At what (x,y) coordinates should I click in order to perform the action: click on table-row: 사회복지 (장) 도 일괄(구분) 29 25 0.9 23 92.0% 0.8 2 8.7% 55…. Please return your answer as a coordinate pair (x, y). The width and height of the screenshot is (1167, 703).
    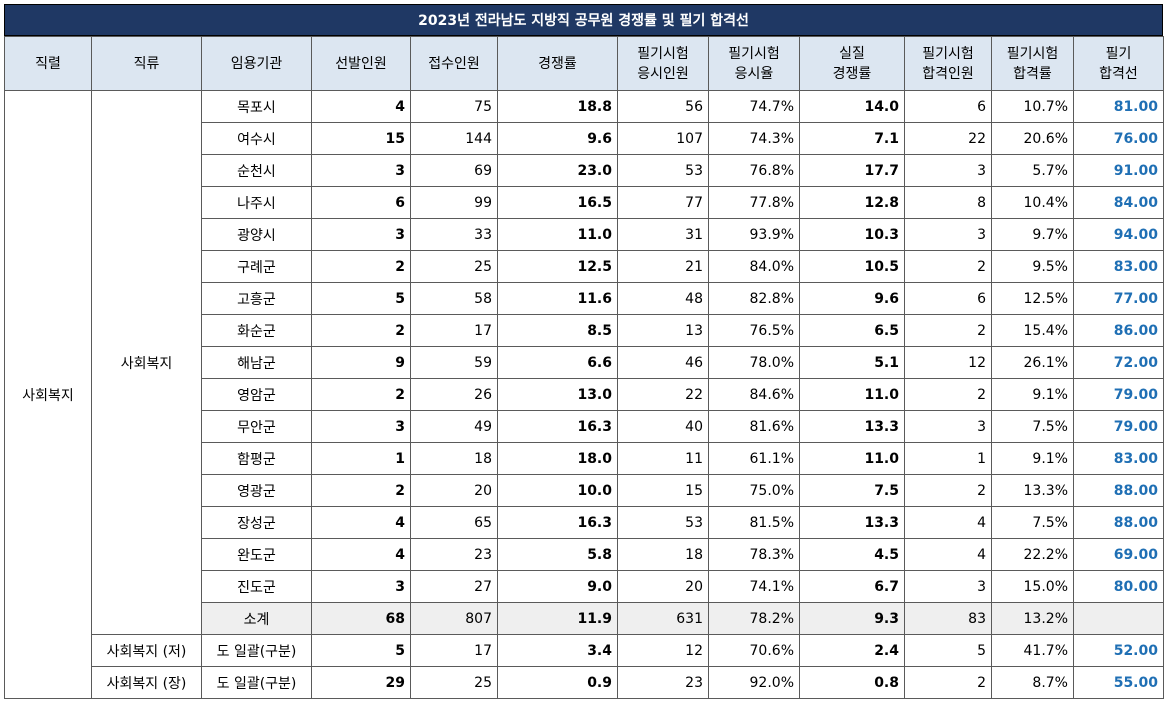
    Looking at the image, I should click on (584, 682).